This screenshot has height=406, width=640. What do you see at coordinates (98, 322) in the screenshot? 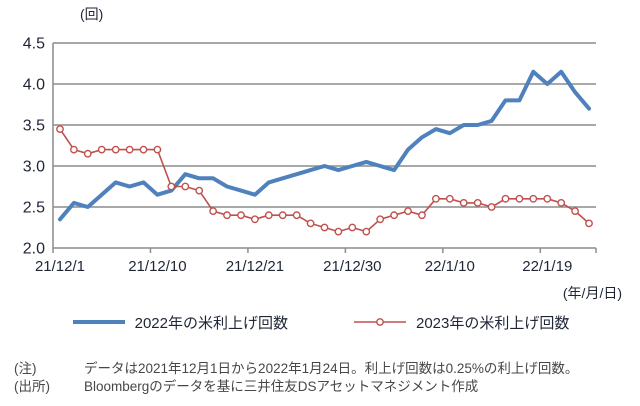
I see `legend-swatch-2022-line` at bounding box center [98, 322].